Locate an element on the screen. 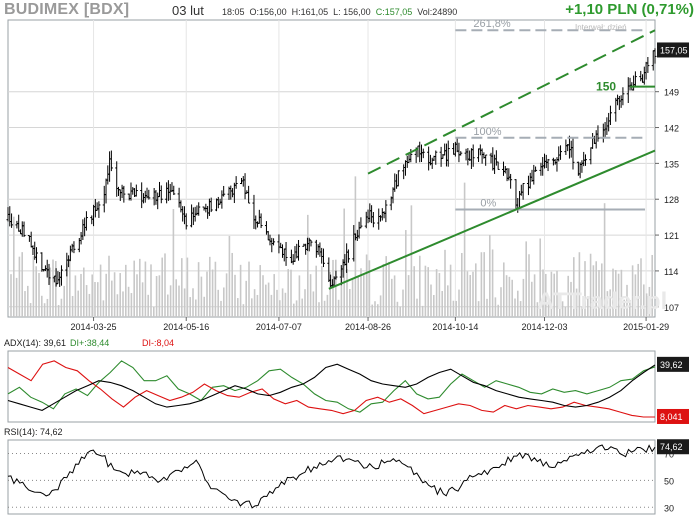  last-price-box is located at coordinates (673, 50).